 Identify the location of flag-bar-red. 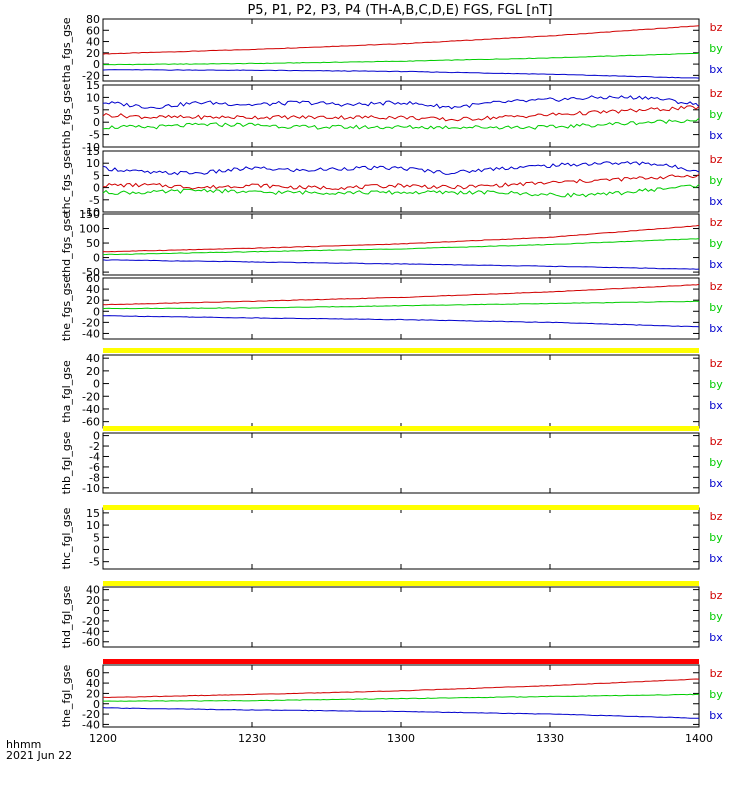
(401, 661).